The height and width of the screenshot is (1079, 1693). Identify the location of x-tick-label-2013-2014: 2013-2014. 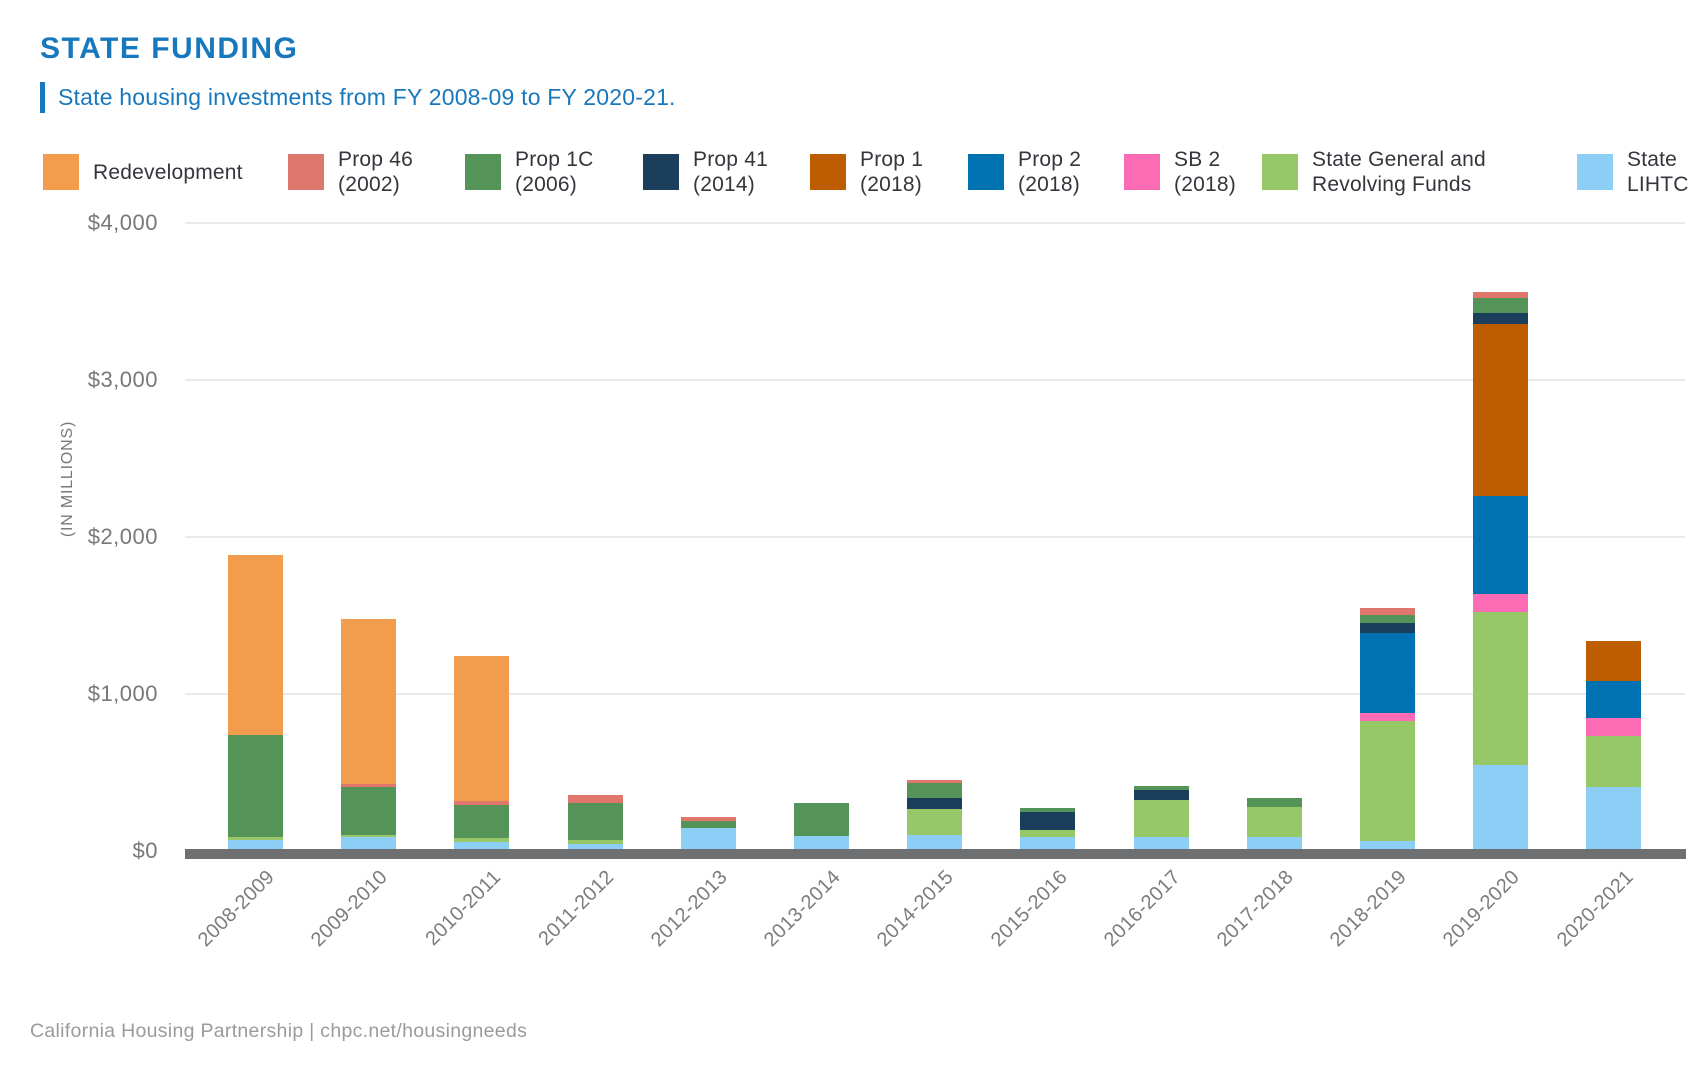
(802, 909).